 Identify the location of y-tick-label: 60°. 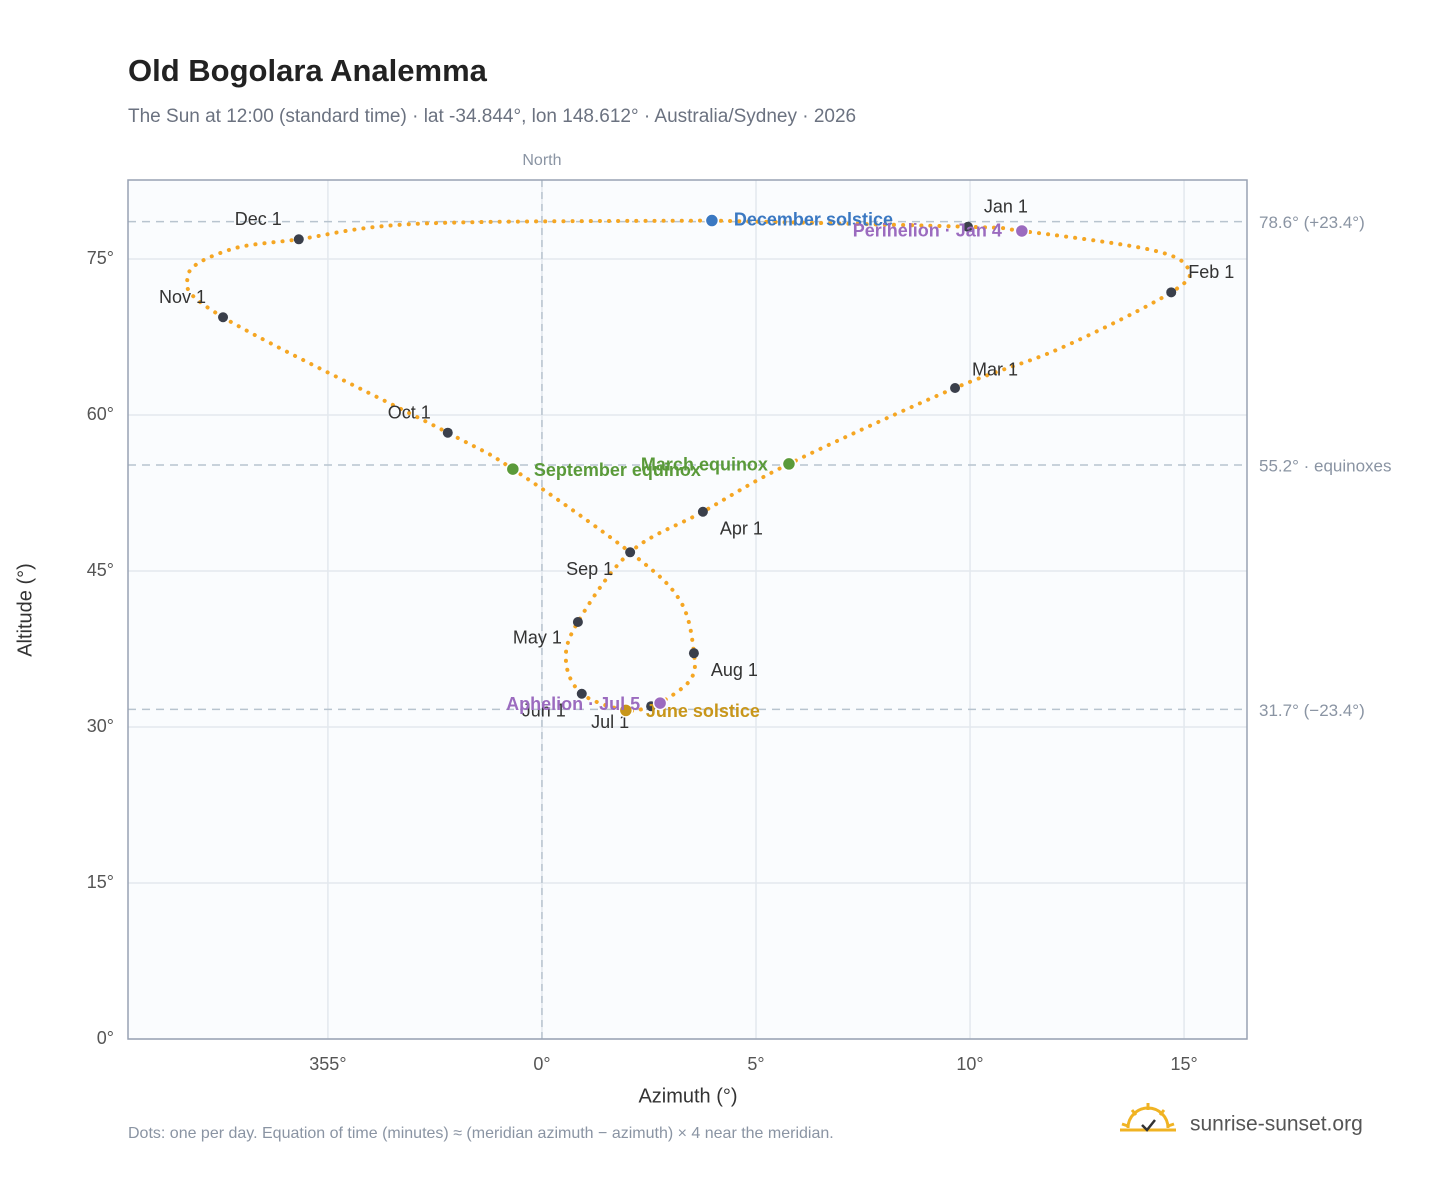
(100, 414).